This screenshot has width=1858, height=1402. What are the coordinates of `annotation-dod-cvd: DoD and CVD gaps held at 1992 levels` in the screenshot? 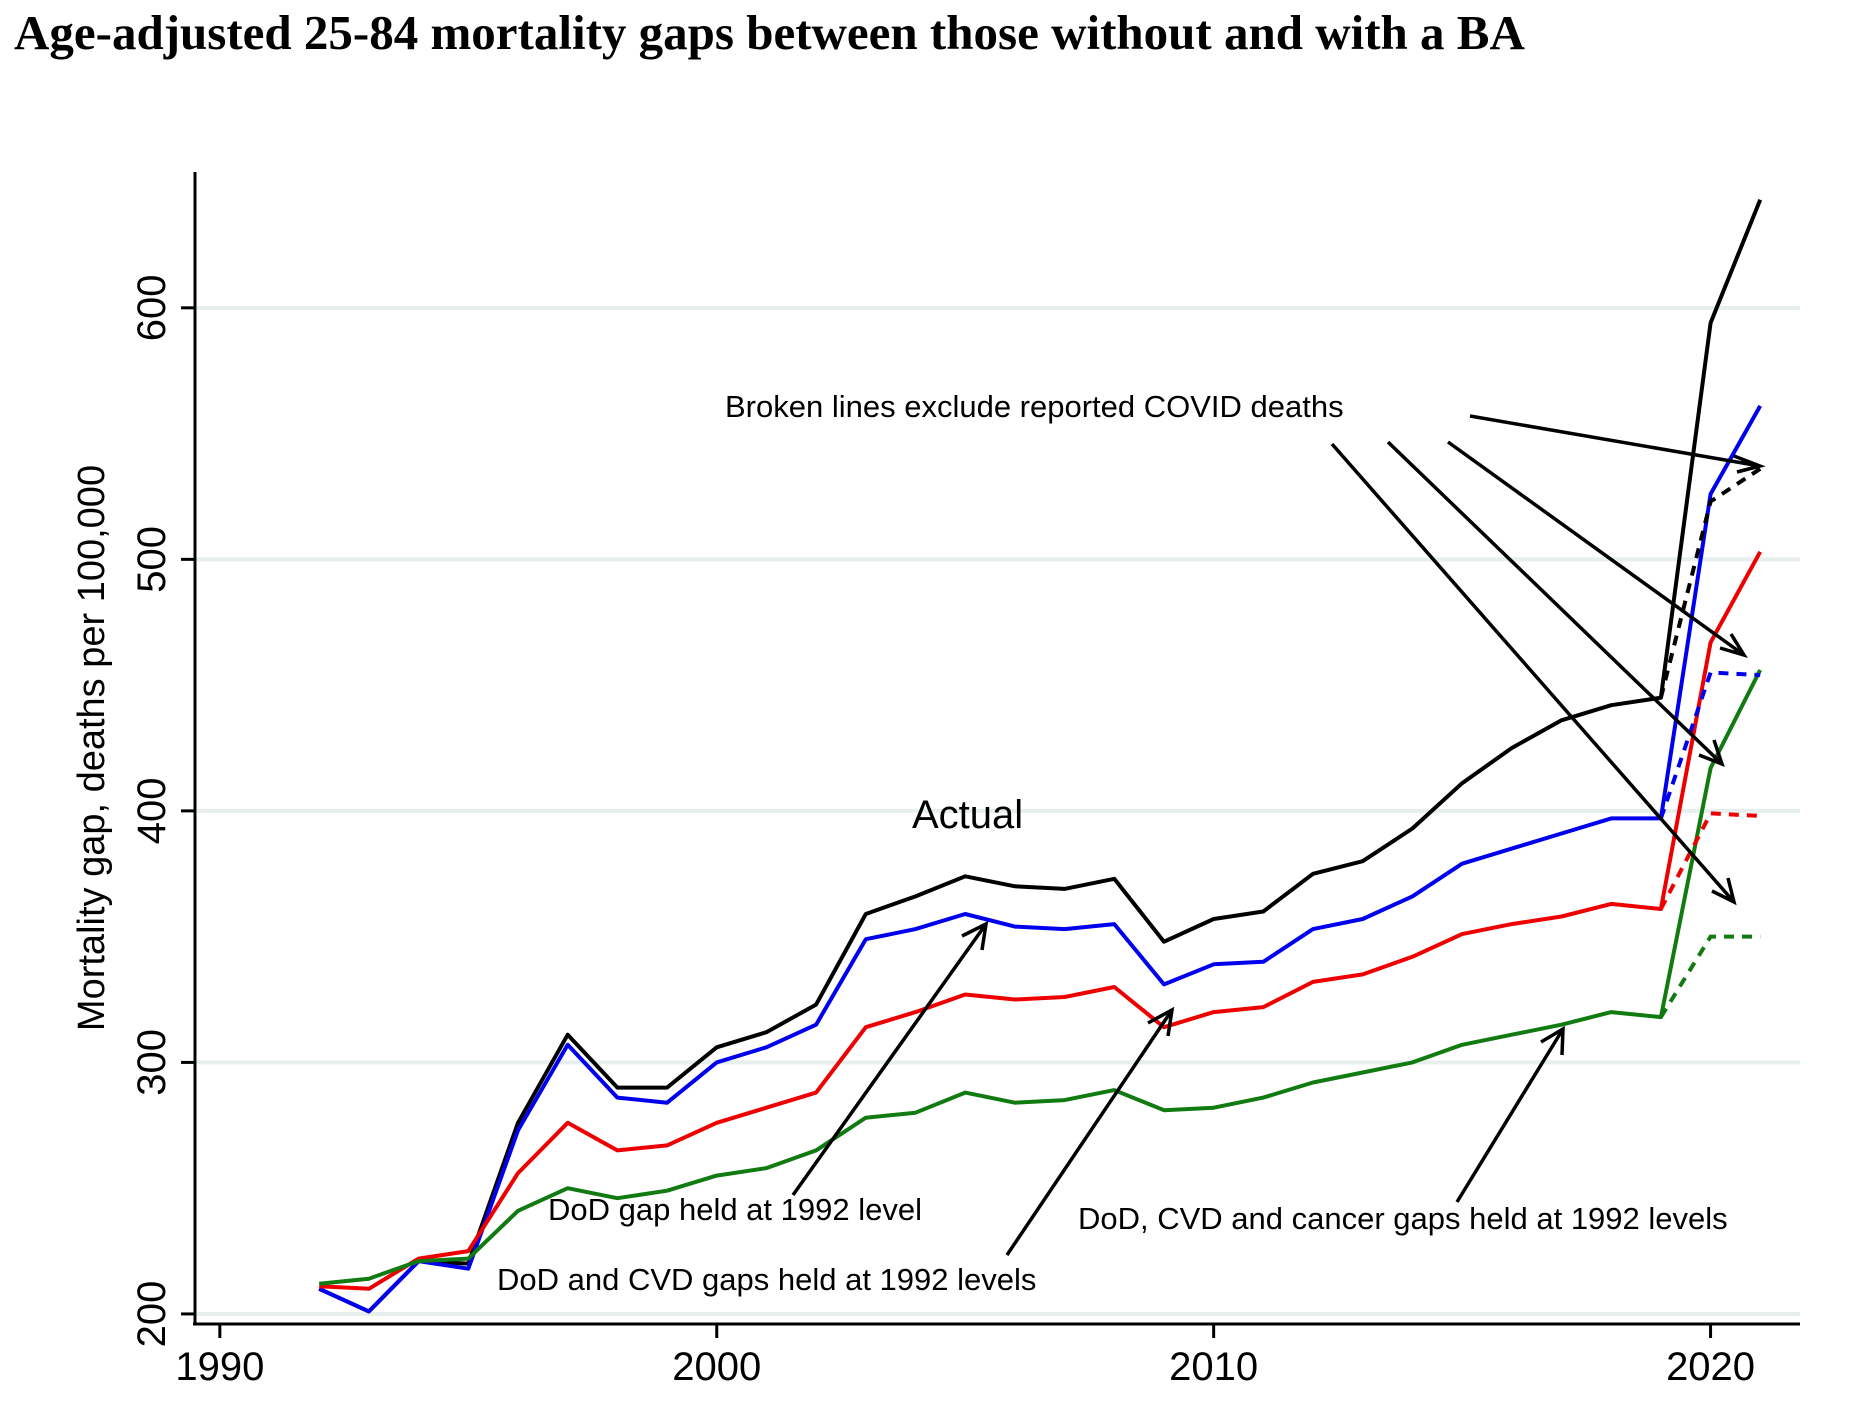 It's located at (766, 1279).